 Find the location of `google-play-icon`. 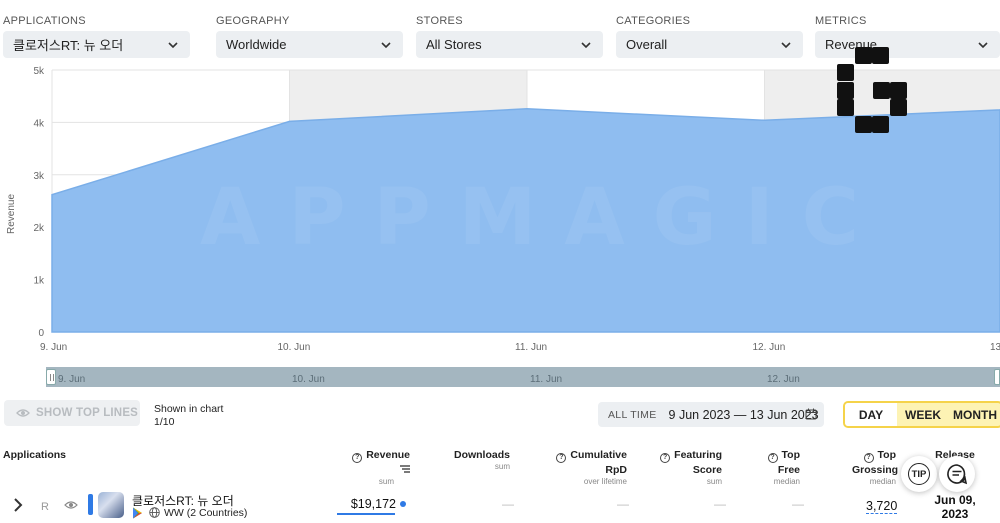

google-play-icon is located at coordinates (137, 513).